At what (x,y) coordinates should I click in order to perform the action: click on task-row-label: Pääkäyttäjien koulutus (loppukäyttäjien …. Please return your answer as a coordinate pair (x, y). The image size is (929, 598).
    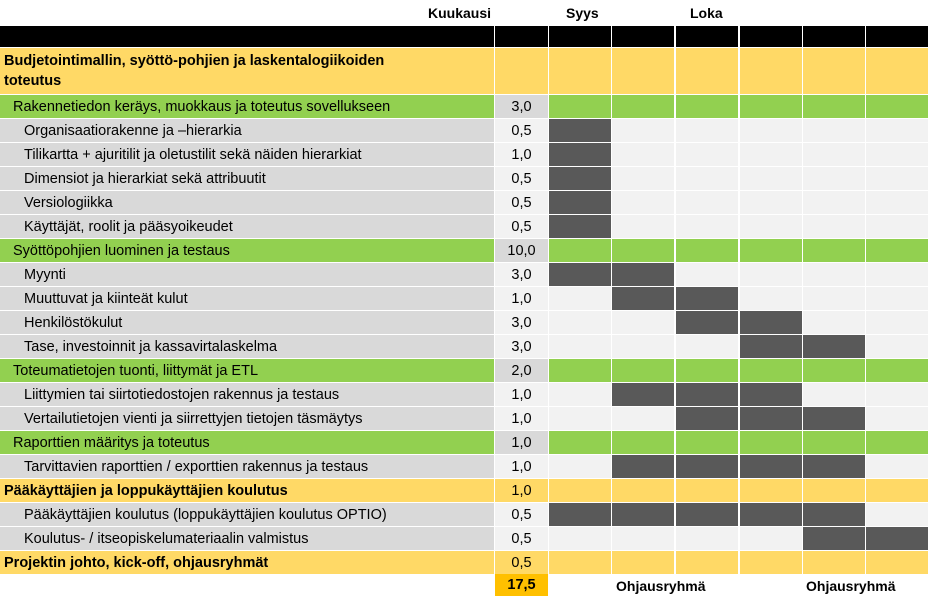
    Looking at the image, I should click on (247, 514).